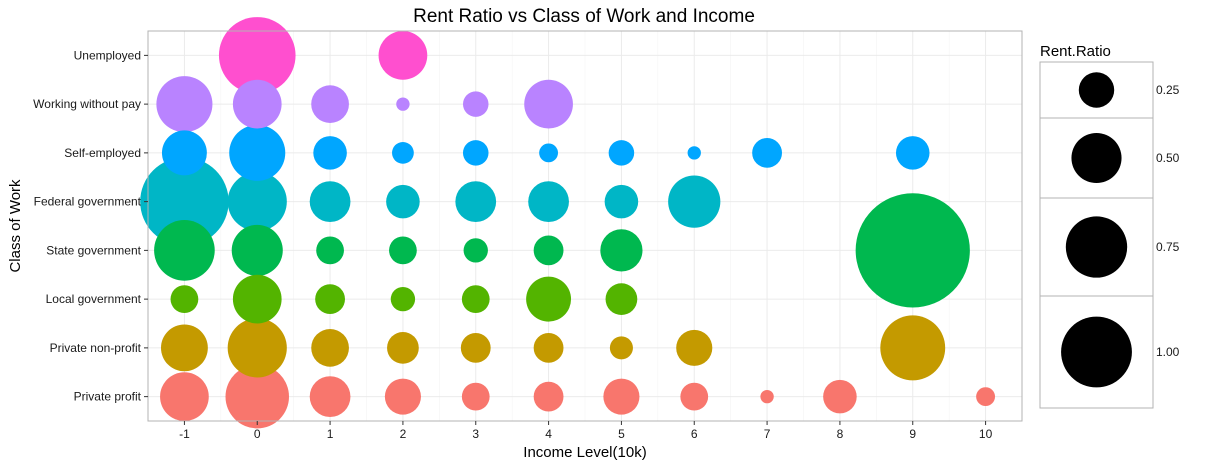 This screenshot has width=1206, height=468. What do you see at coordinates (94, 299) in the screenshot?
I see `y-tick-label: Local government` at bounding box center [94, 299].